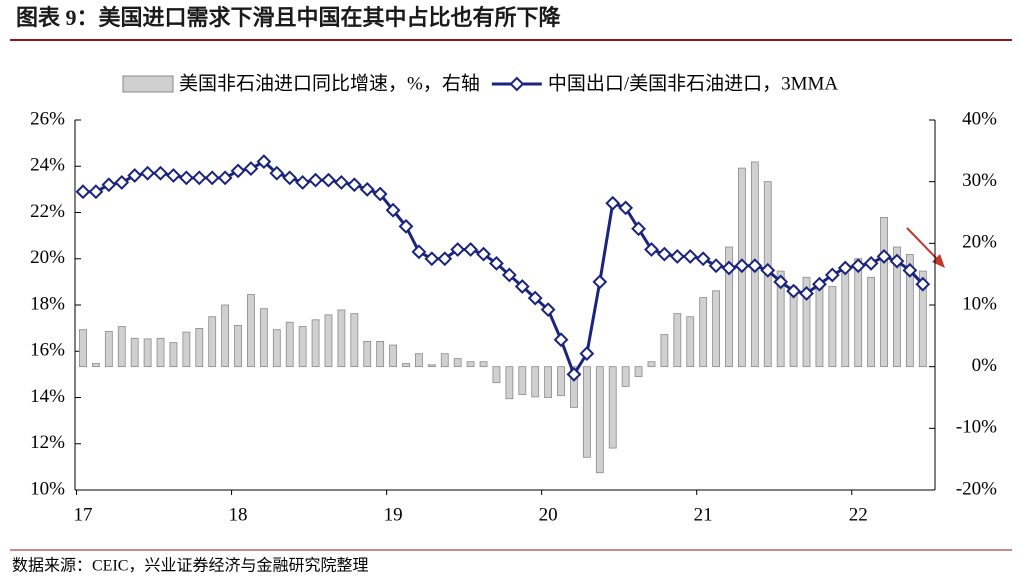 The width and height of the screenshot is (1020, 584). What do you see at coordinates (979, 242) in the screenshot?
I see `y2-tick-label: 20%` at bounding box center [979, 242].